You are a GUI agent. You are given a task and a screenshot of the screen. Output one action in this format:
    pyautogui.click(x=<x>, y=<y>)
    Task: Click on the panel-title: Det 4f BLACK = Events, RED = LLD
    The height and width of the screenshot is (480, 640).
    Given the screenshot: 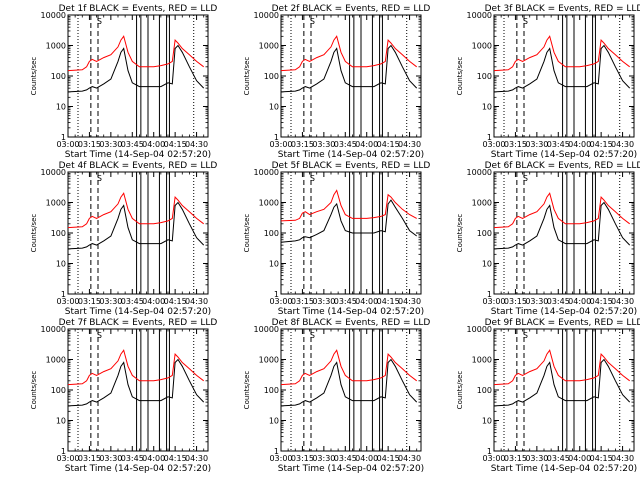 What is the action you would take?
    pyautogui.click(x=138, y=166)
    